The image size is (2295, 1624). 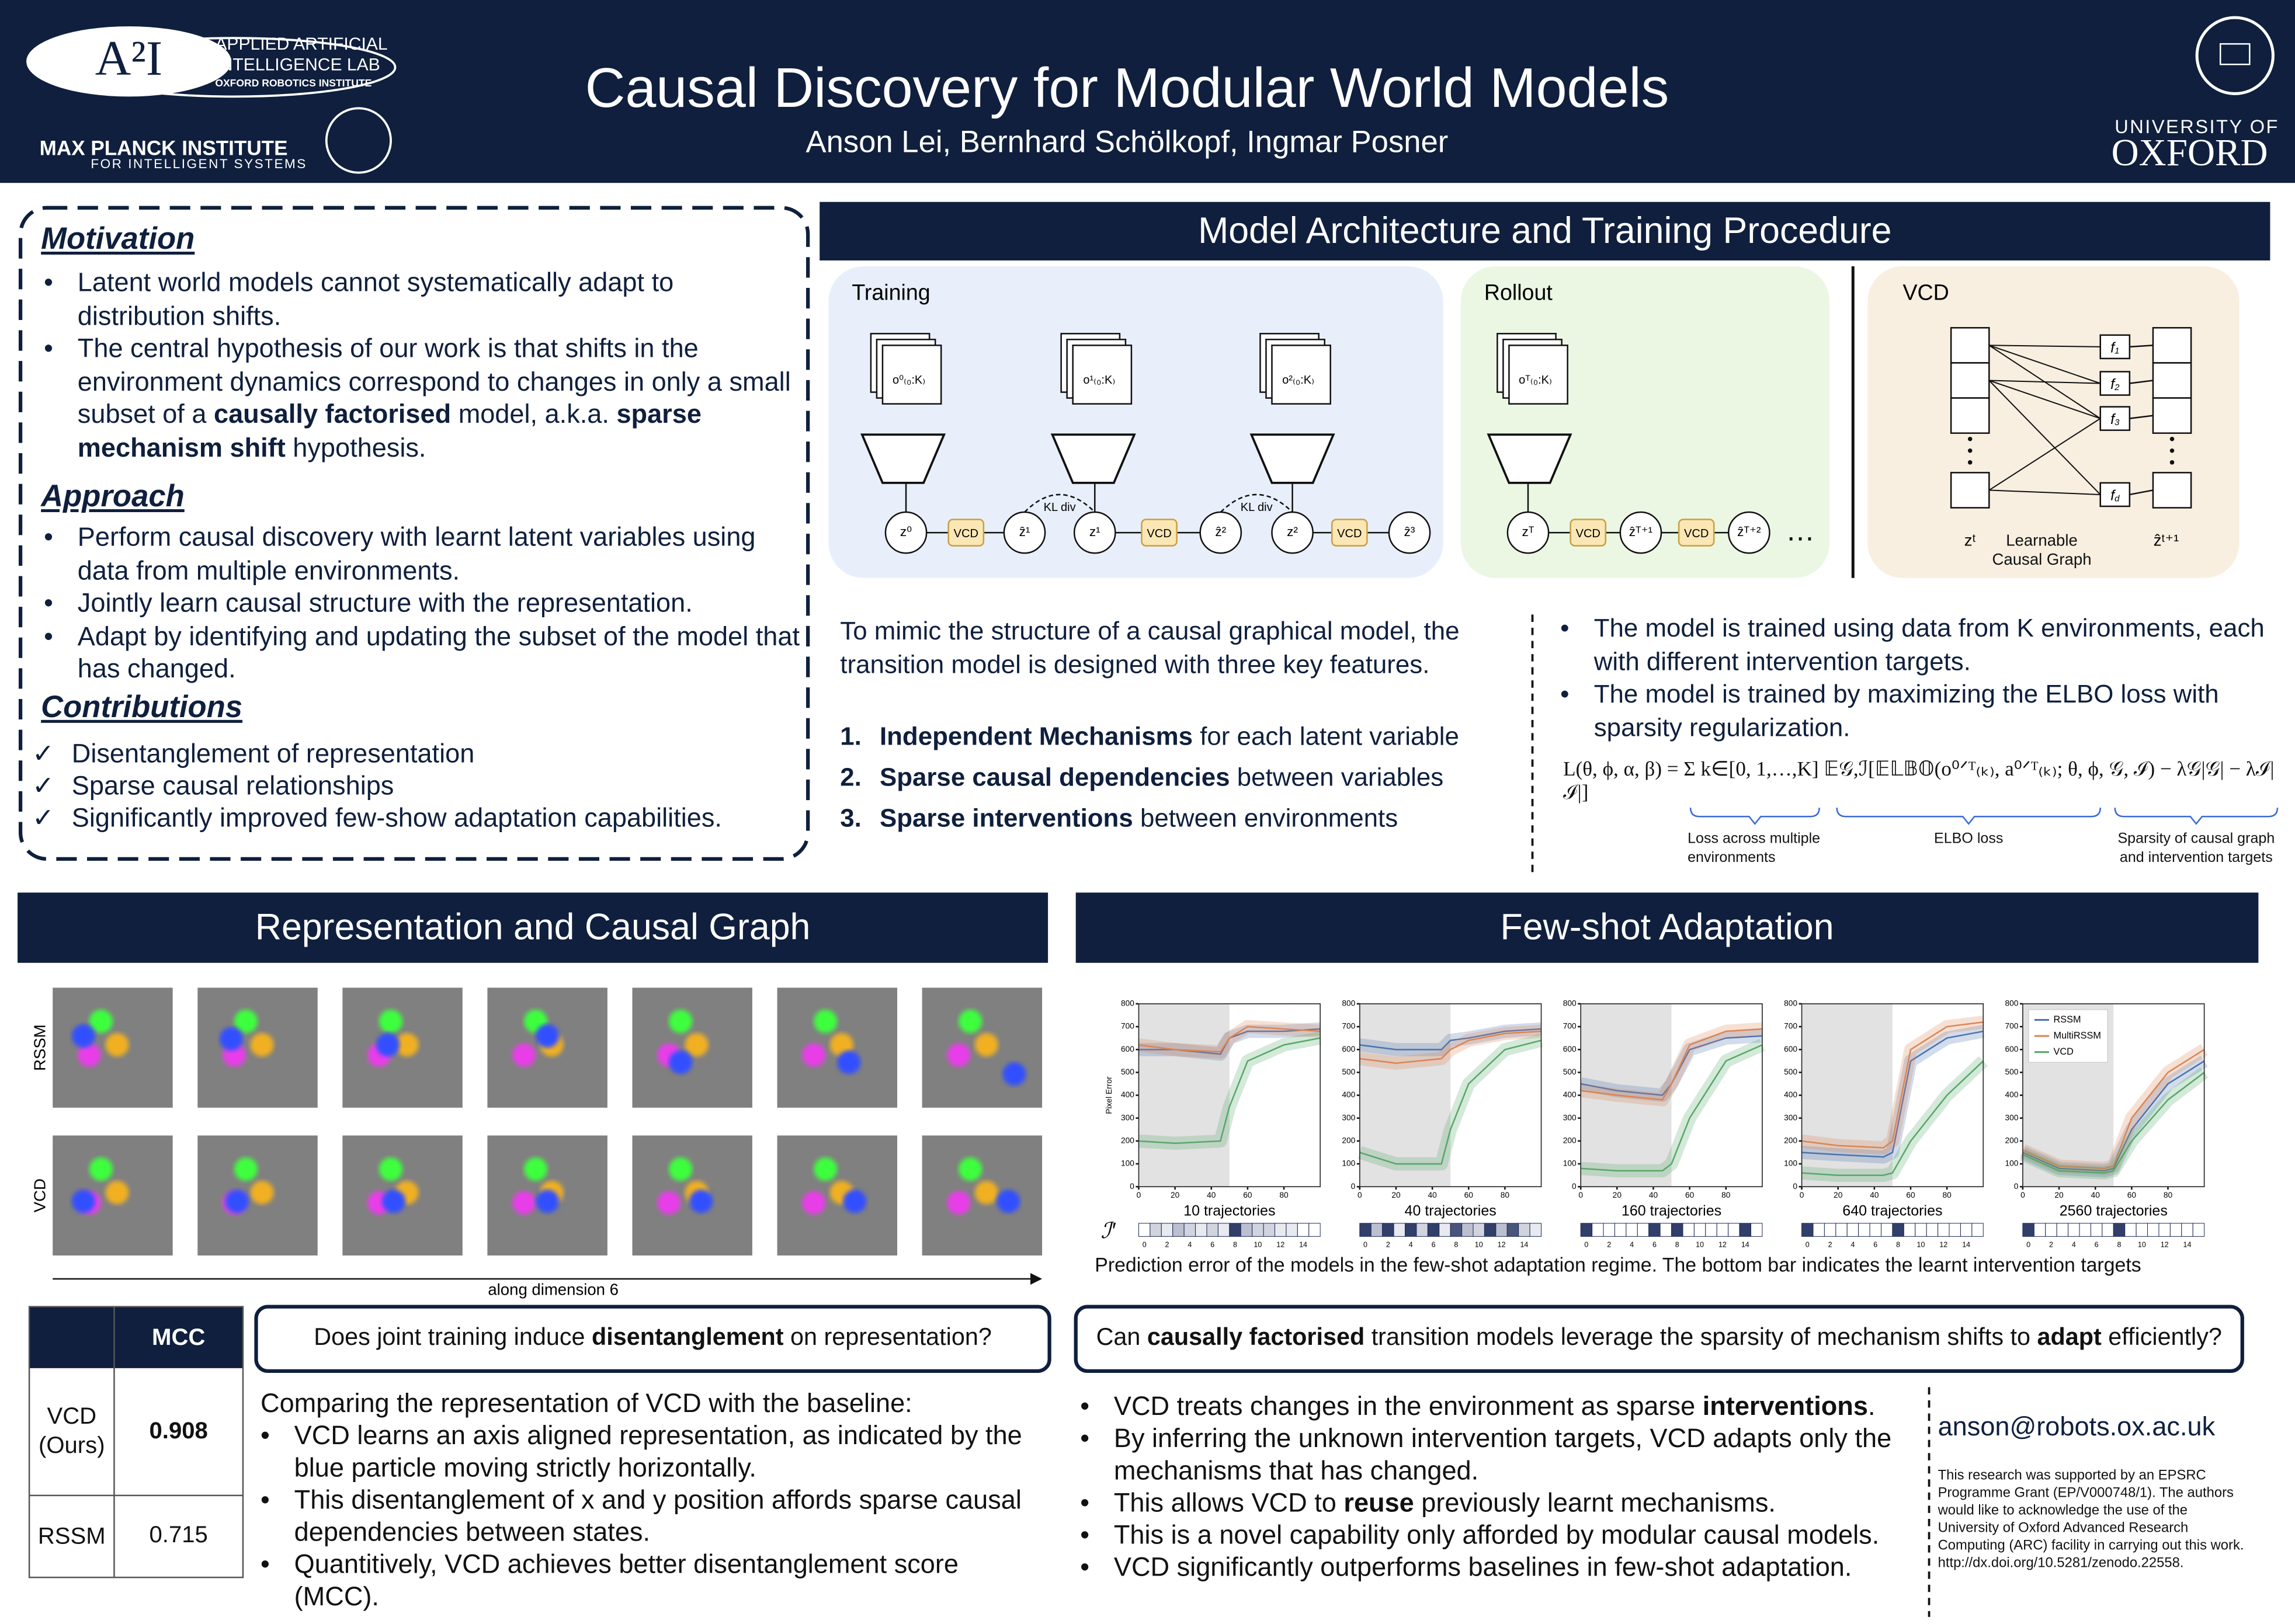 I want to click on latent-label: z⁰, so click(x=906, y=531).